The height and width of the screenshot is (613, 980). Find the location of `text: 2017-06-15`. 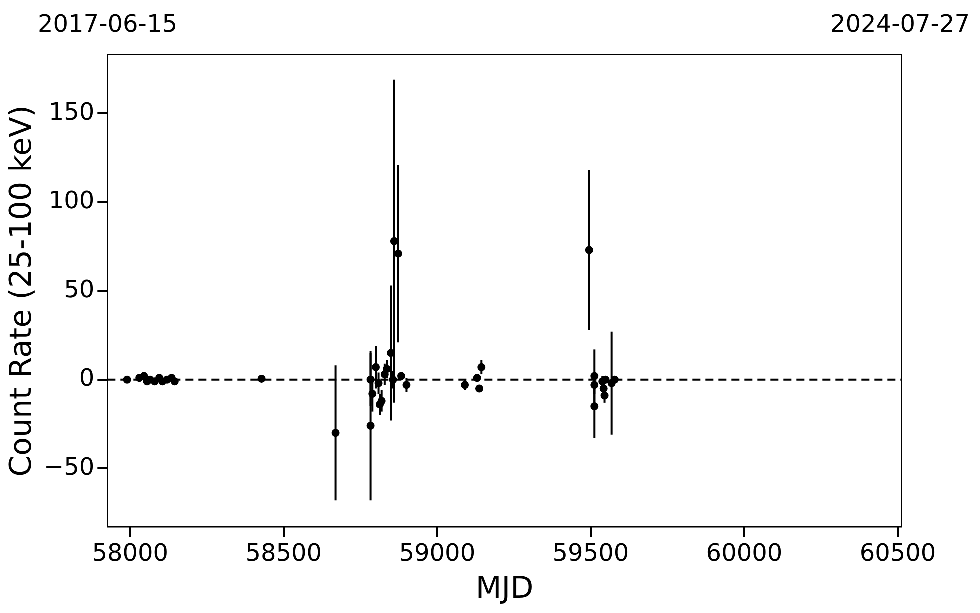

text: 2017-06-15 is located at coordinates (108, 24).